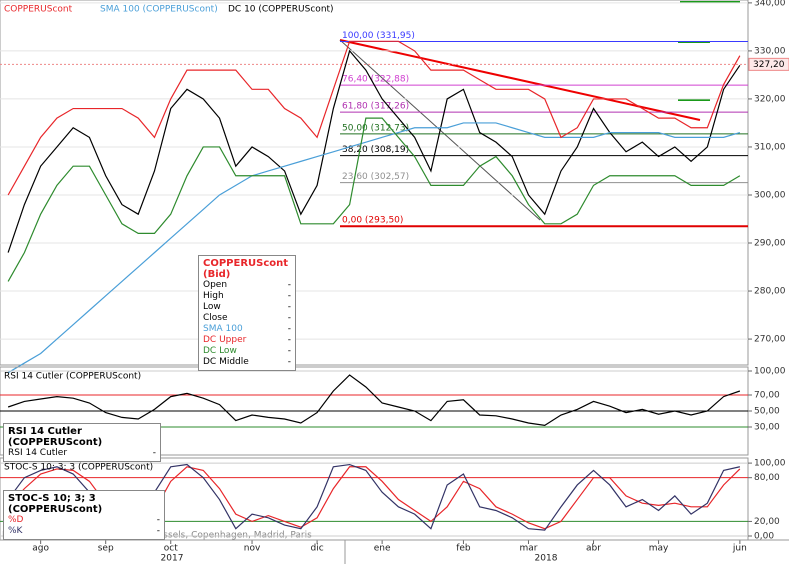 Image resolution: width=789 pixels, height=564 pixels. What do you see at coordinates (767, 412) in the screenshot?
I see `y-tick-label: 50,00` at bounding box center [767, 412].